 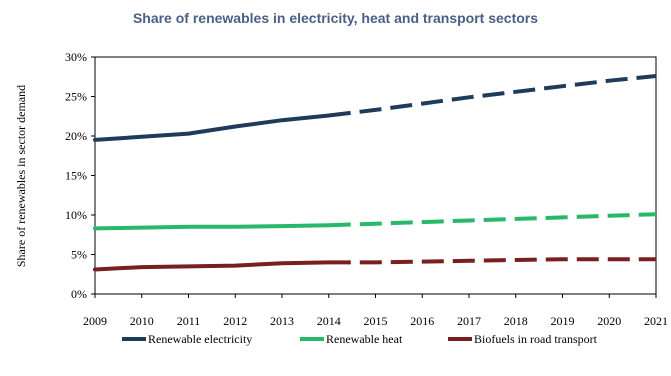 I want to click on x-tick-label: 2021, so click(x=656, y=321).